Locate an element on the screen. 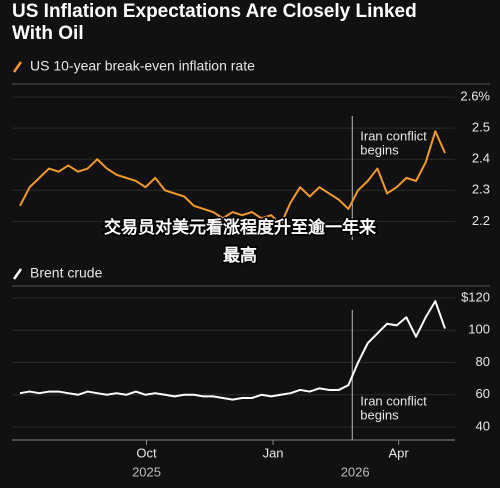  overlay-caption: 最高 is located at coordinates (240, 255).